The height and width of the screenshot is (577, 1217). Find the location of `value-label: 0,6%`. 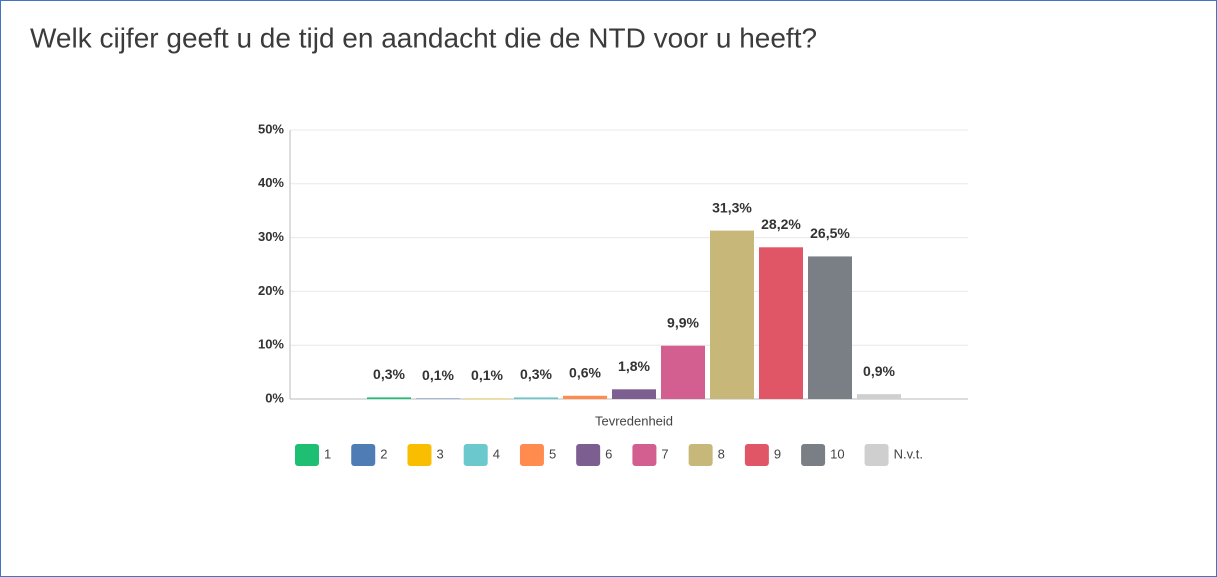

value-label: 0,6% is located at coordinates (585, 372).